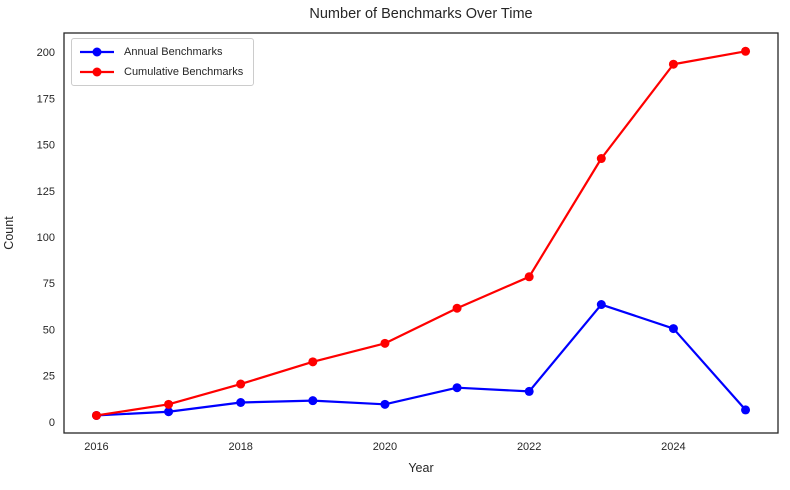 The height and width of the screenshot is (490, 790). What do you see at coordinates (49, 377) in the screenshot?
I see `y-tick-label: 25` at bounding box center [49, 377].